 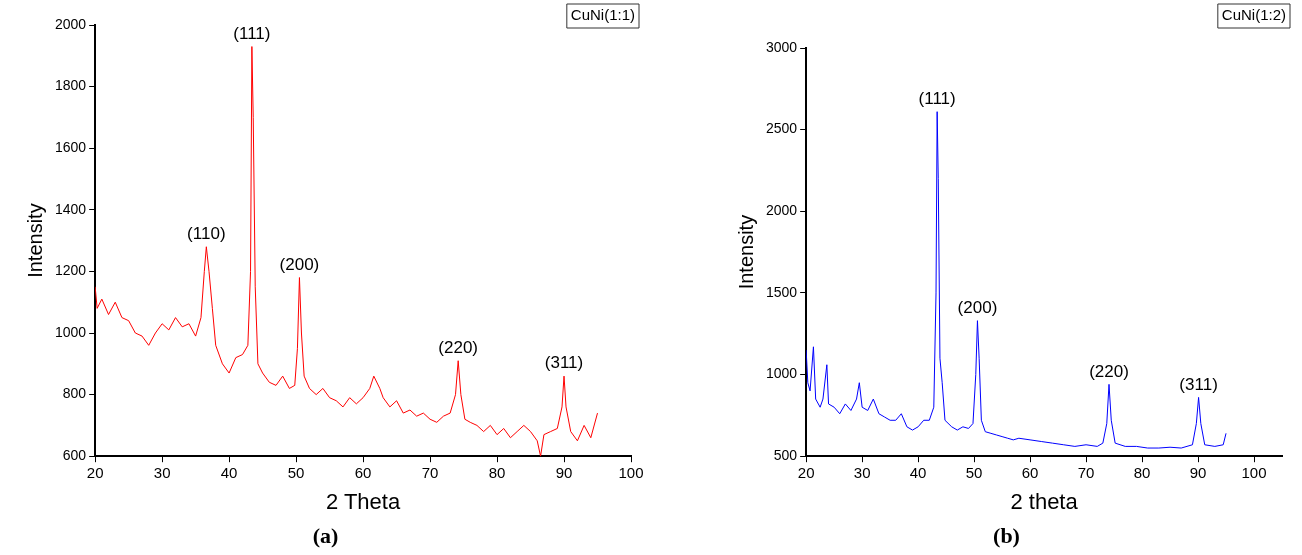 I want to click on y-tick-label: 800, so click(x=74, y=393).